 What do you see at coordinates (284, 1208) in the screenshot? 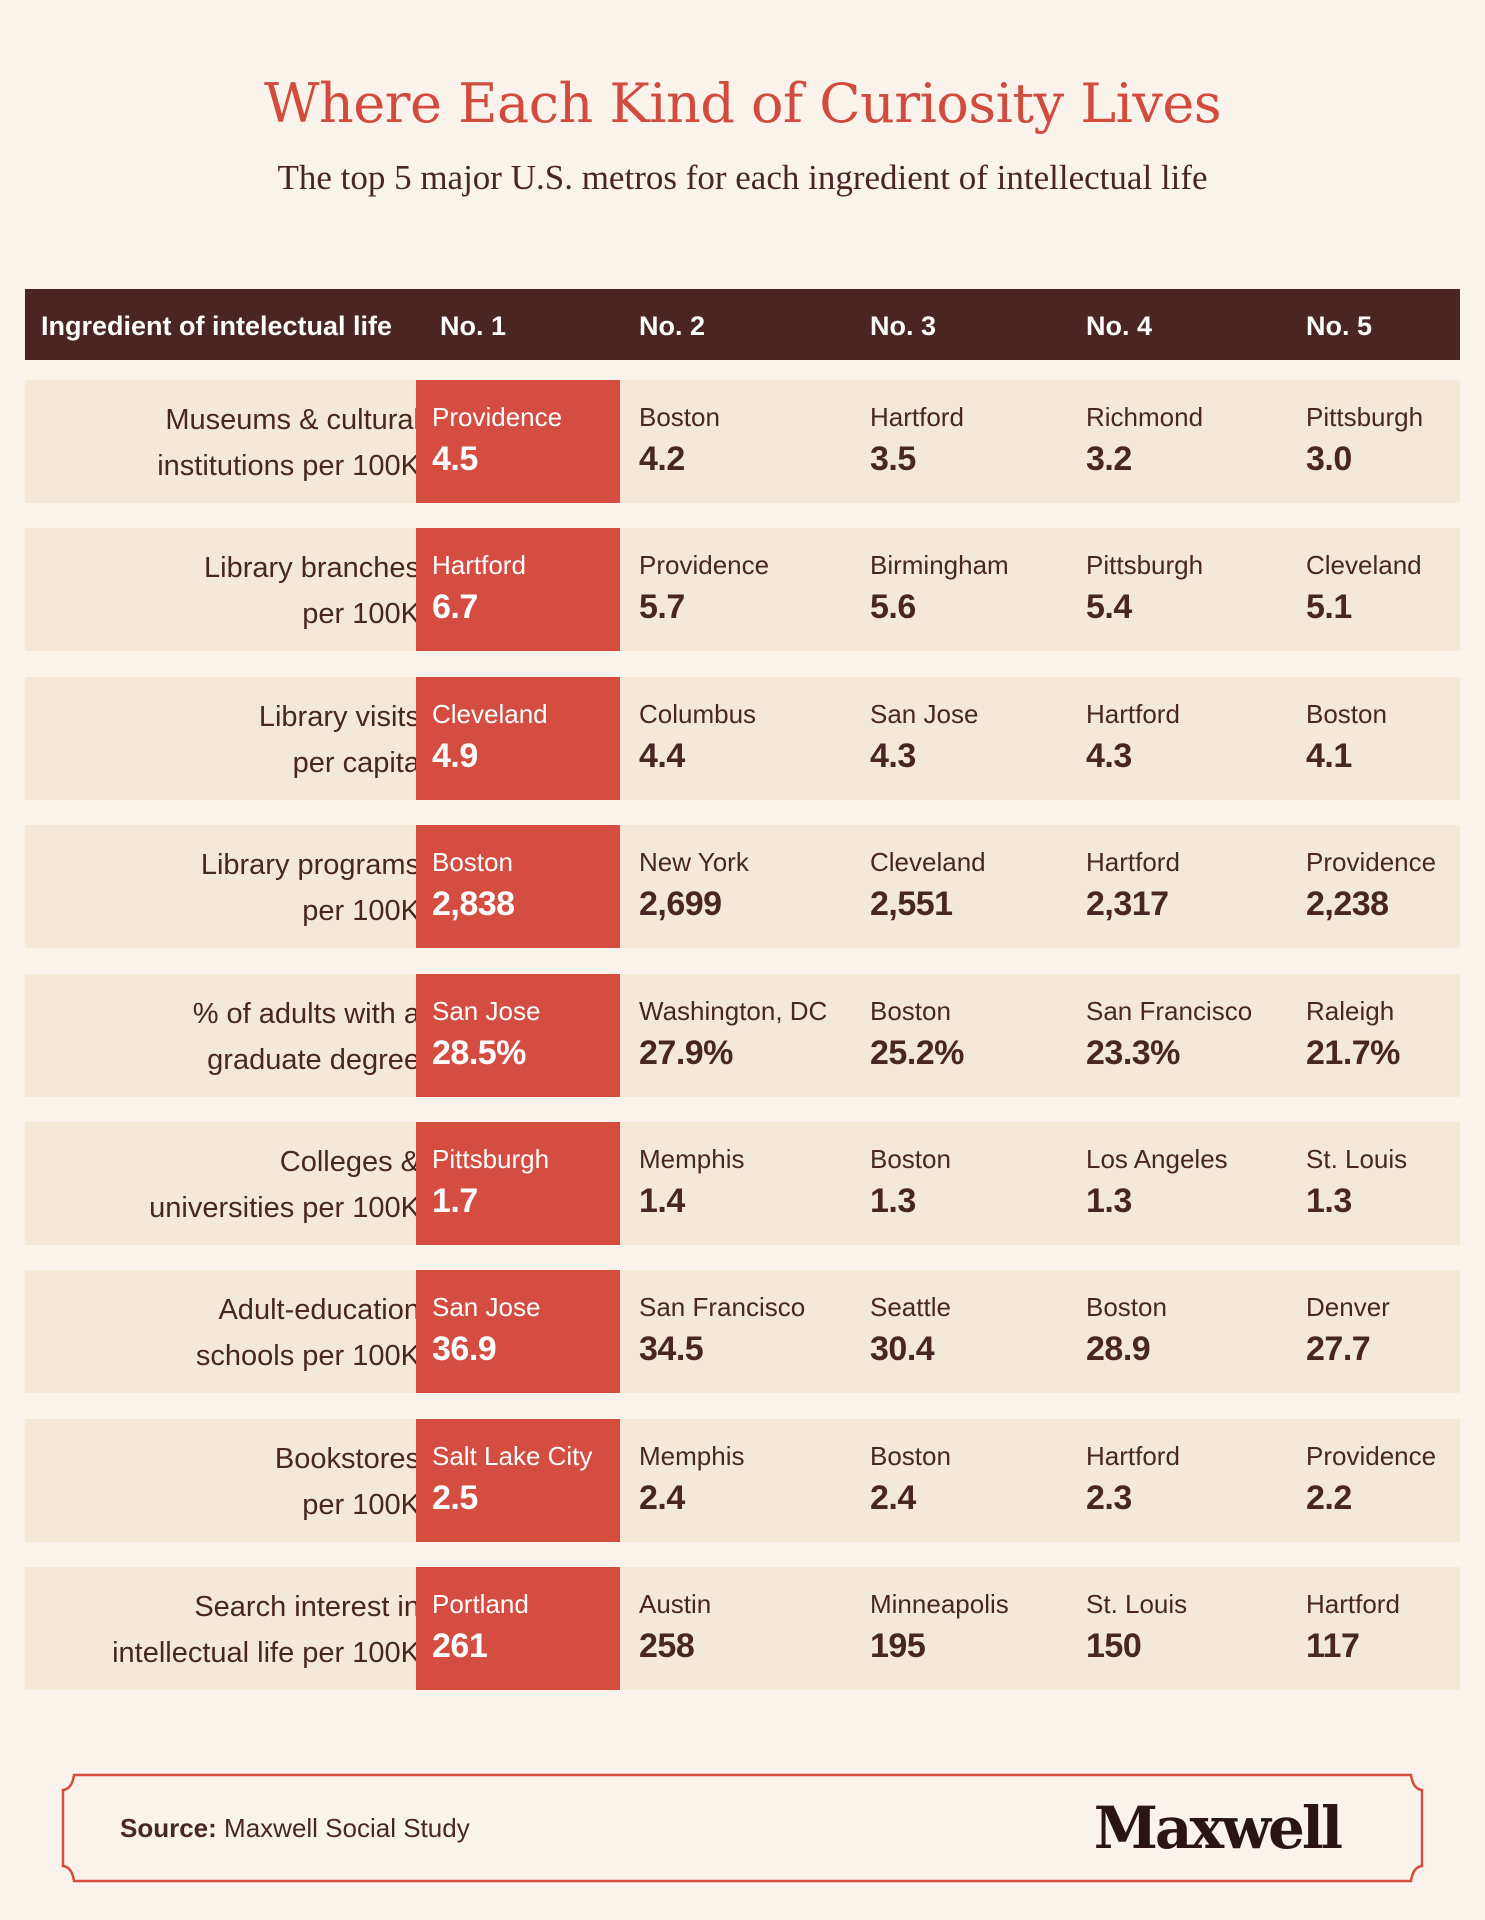
I see `row-label-line: universities per 100K` at bounding box center [284, 1208].